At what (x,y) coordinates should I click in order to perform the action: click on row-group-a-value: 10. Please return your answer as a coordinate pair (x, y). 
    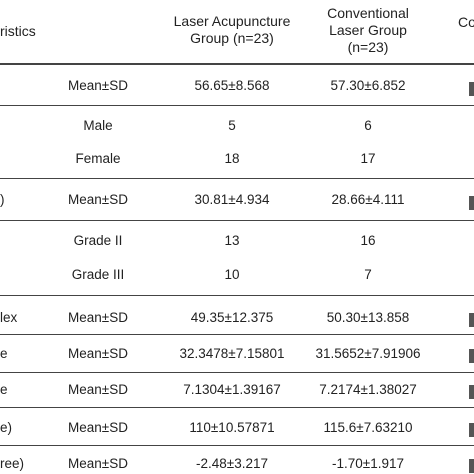
    Looking at the image, I should click on (232, 274).